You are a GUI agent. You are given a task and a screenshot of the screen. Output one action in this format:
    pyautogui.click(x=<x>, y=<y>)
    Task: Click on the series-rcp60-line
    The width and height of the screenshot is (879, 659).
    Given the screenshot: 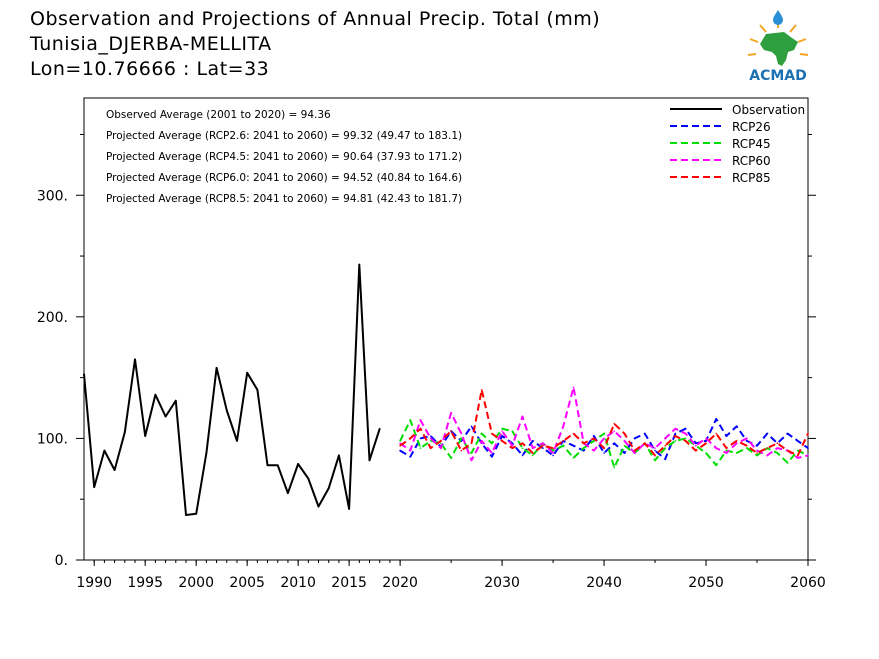 What is the action you would take?
    pyautogui.click(x=604, y=424)
    